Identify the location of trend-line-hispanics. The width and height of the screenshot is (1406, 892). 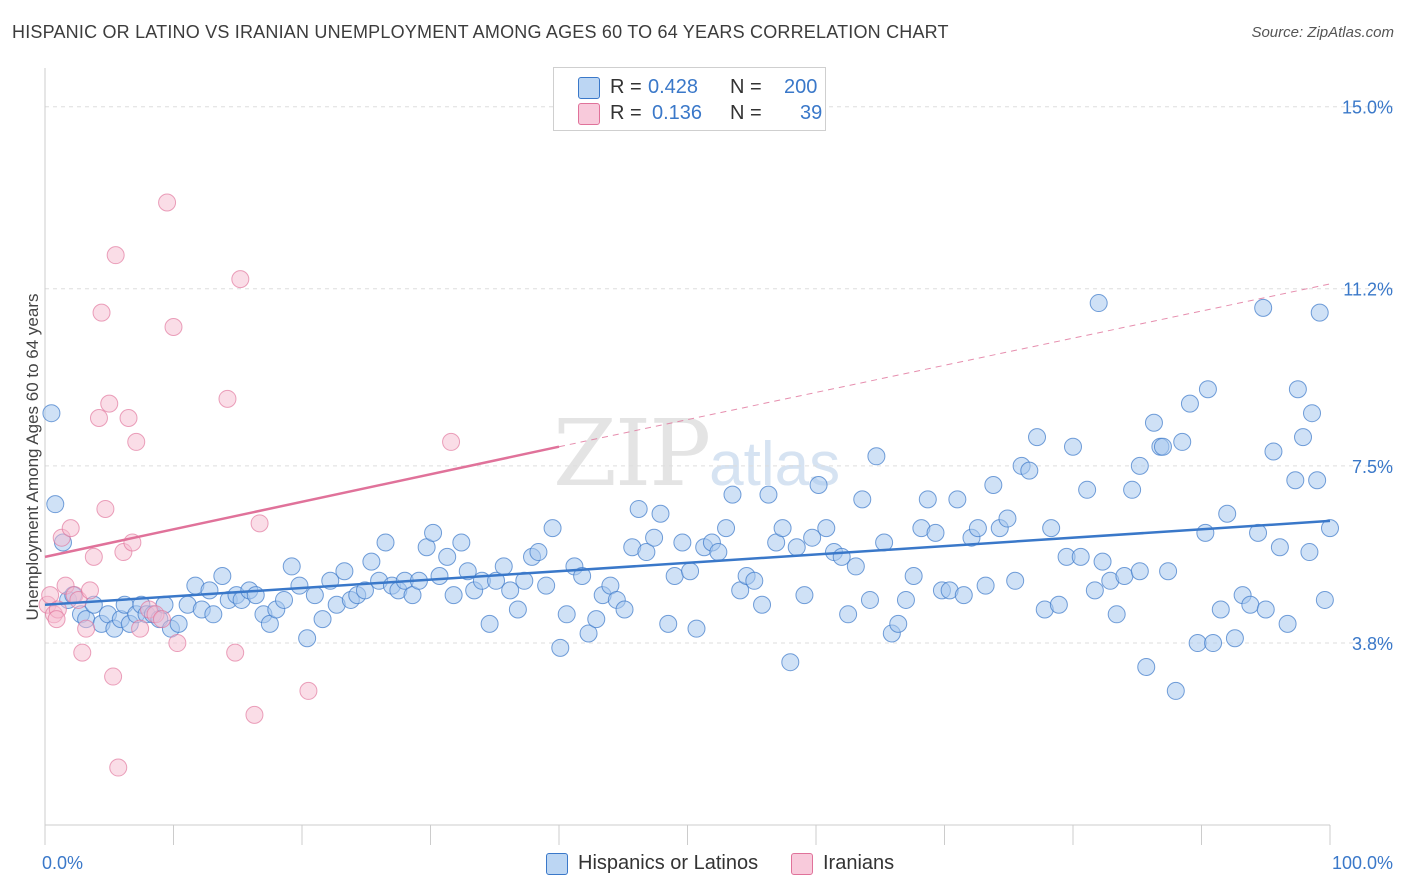
(687, 562).